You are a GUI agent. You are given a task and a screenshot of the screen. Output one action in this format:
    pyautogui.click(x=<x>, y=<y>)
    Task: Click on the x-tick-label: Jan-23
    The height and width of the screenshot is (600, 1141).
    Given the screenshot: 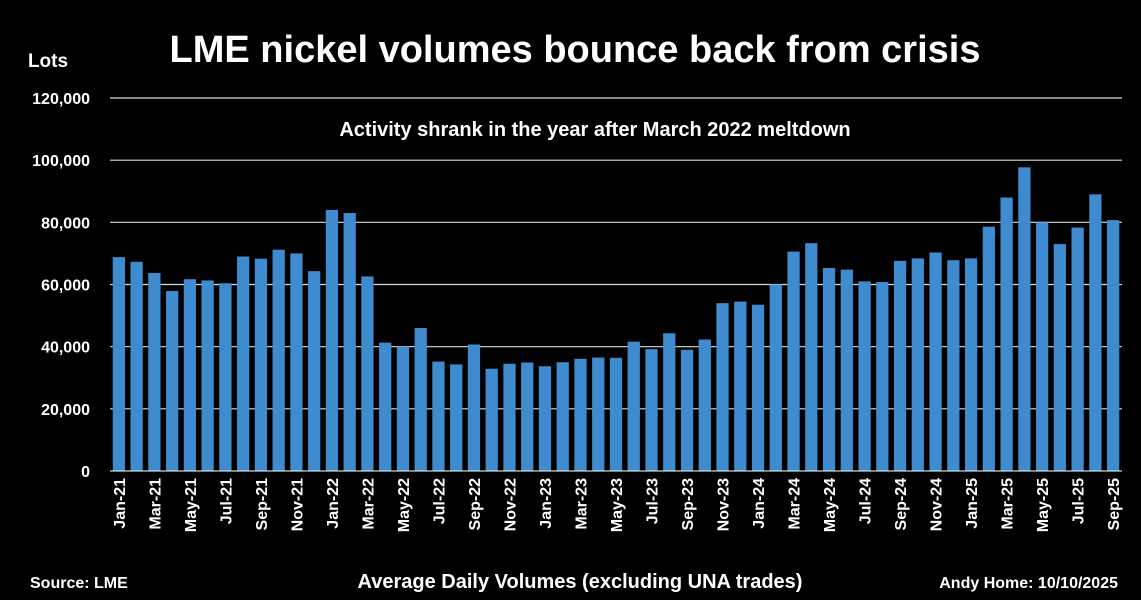 What is the action you would take?
    pyautogui.click(x=546, y=503)
    